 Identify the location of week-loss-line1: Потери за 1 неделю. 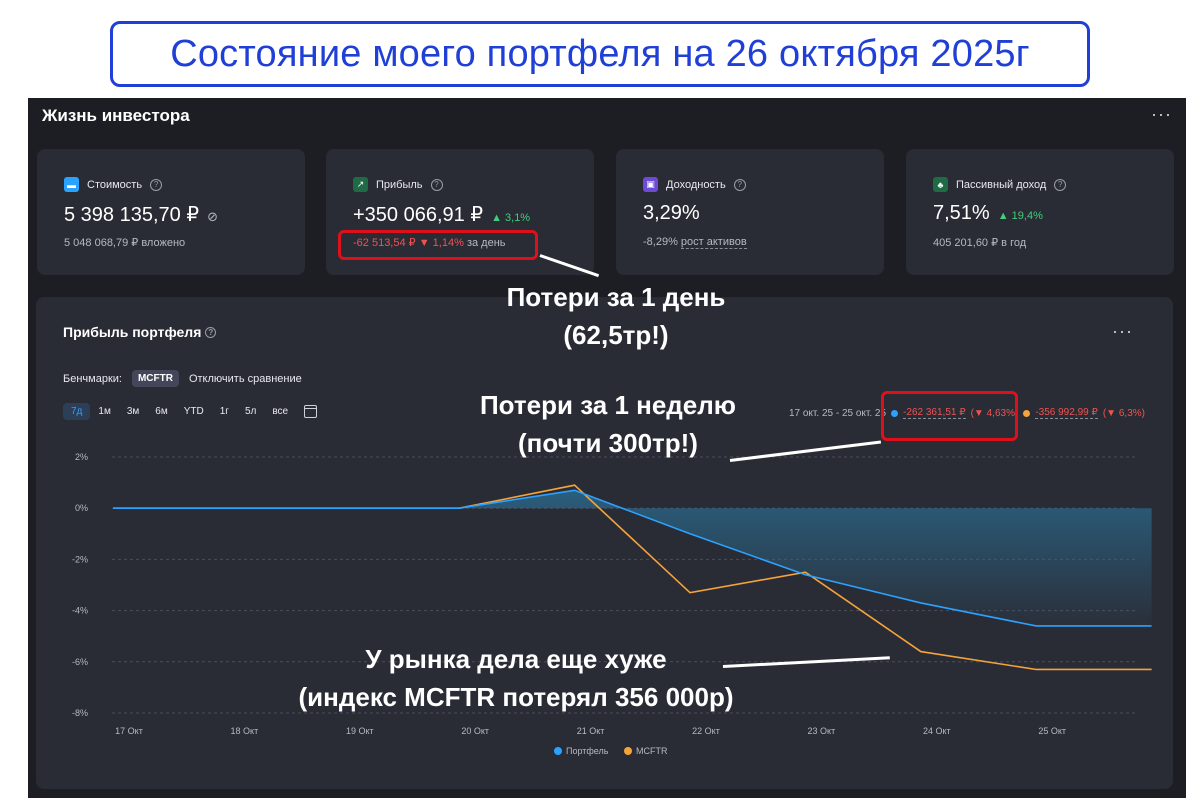
(607, 405).